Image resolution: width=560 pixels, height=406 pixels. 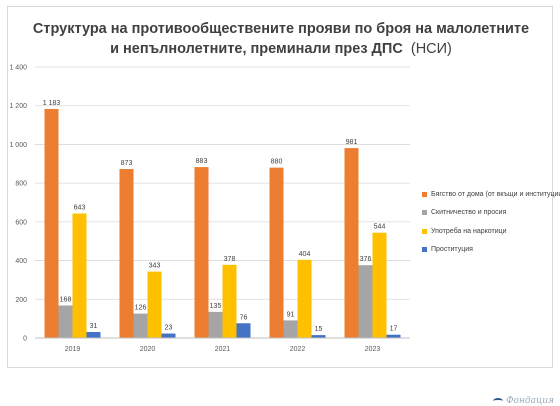 I want to click on x-tick-label: 2020, so click(x=148, y=349).